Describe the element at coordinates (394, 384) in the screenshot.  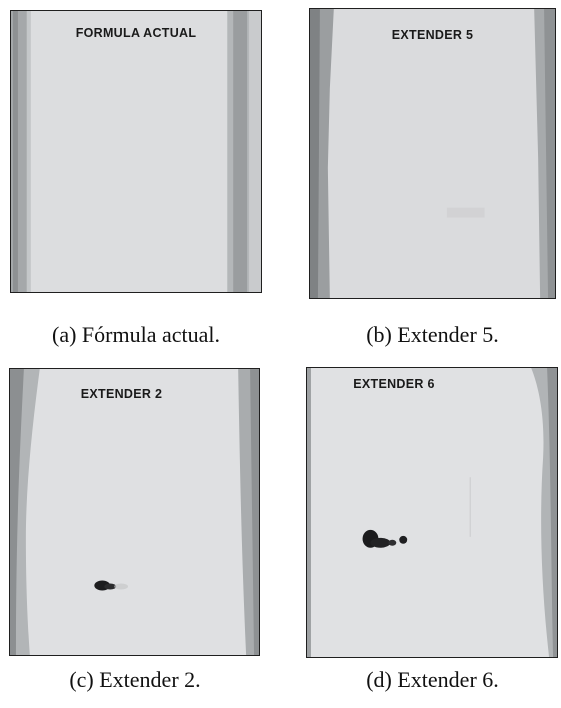
I see `photo-label: EXTENDER 6` at that location.